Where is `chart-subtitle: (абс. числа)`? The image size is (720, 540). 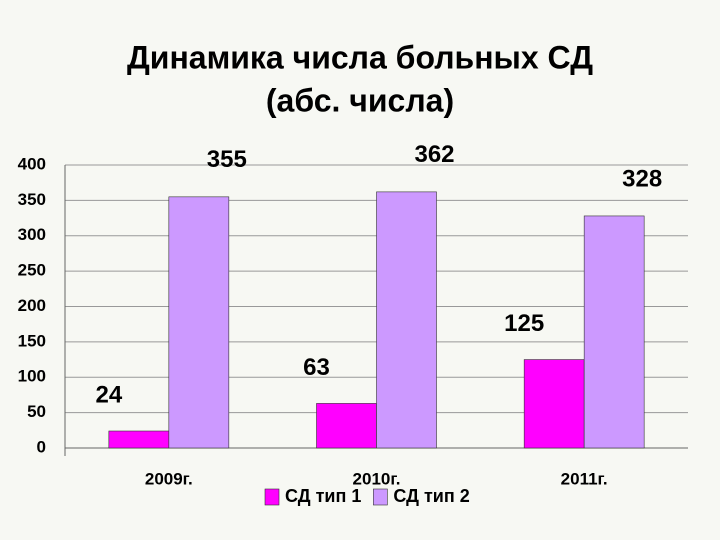 chart-subtitle: (абс. числа) is located at coordinates (360, 100).